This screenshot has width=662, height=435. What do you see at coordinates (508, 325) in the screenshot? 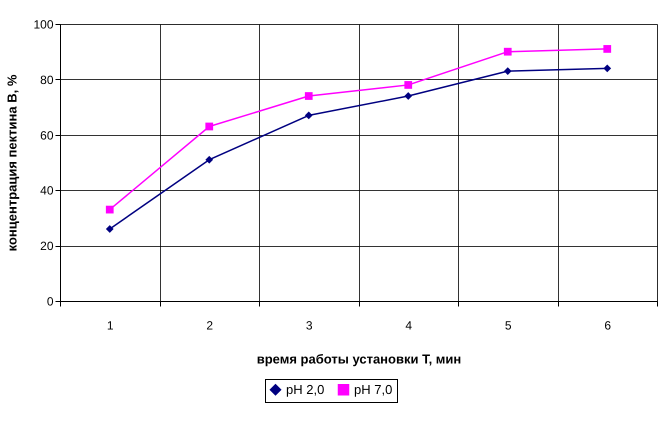
I see `x-tick-label: 5` at bounding box center [508, 325].